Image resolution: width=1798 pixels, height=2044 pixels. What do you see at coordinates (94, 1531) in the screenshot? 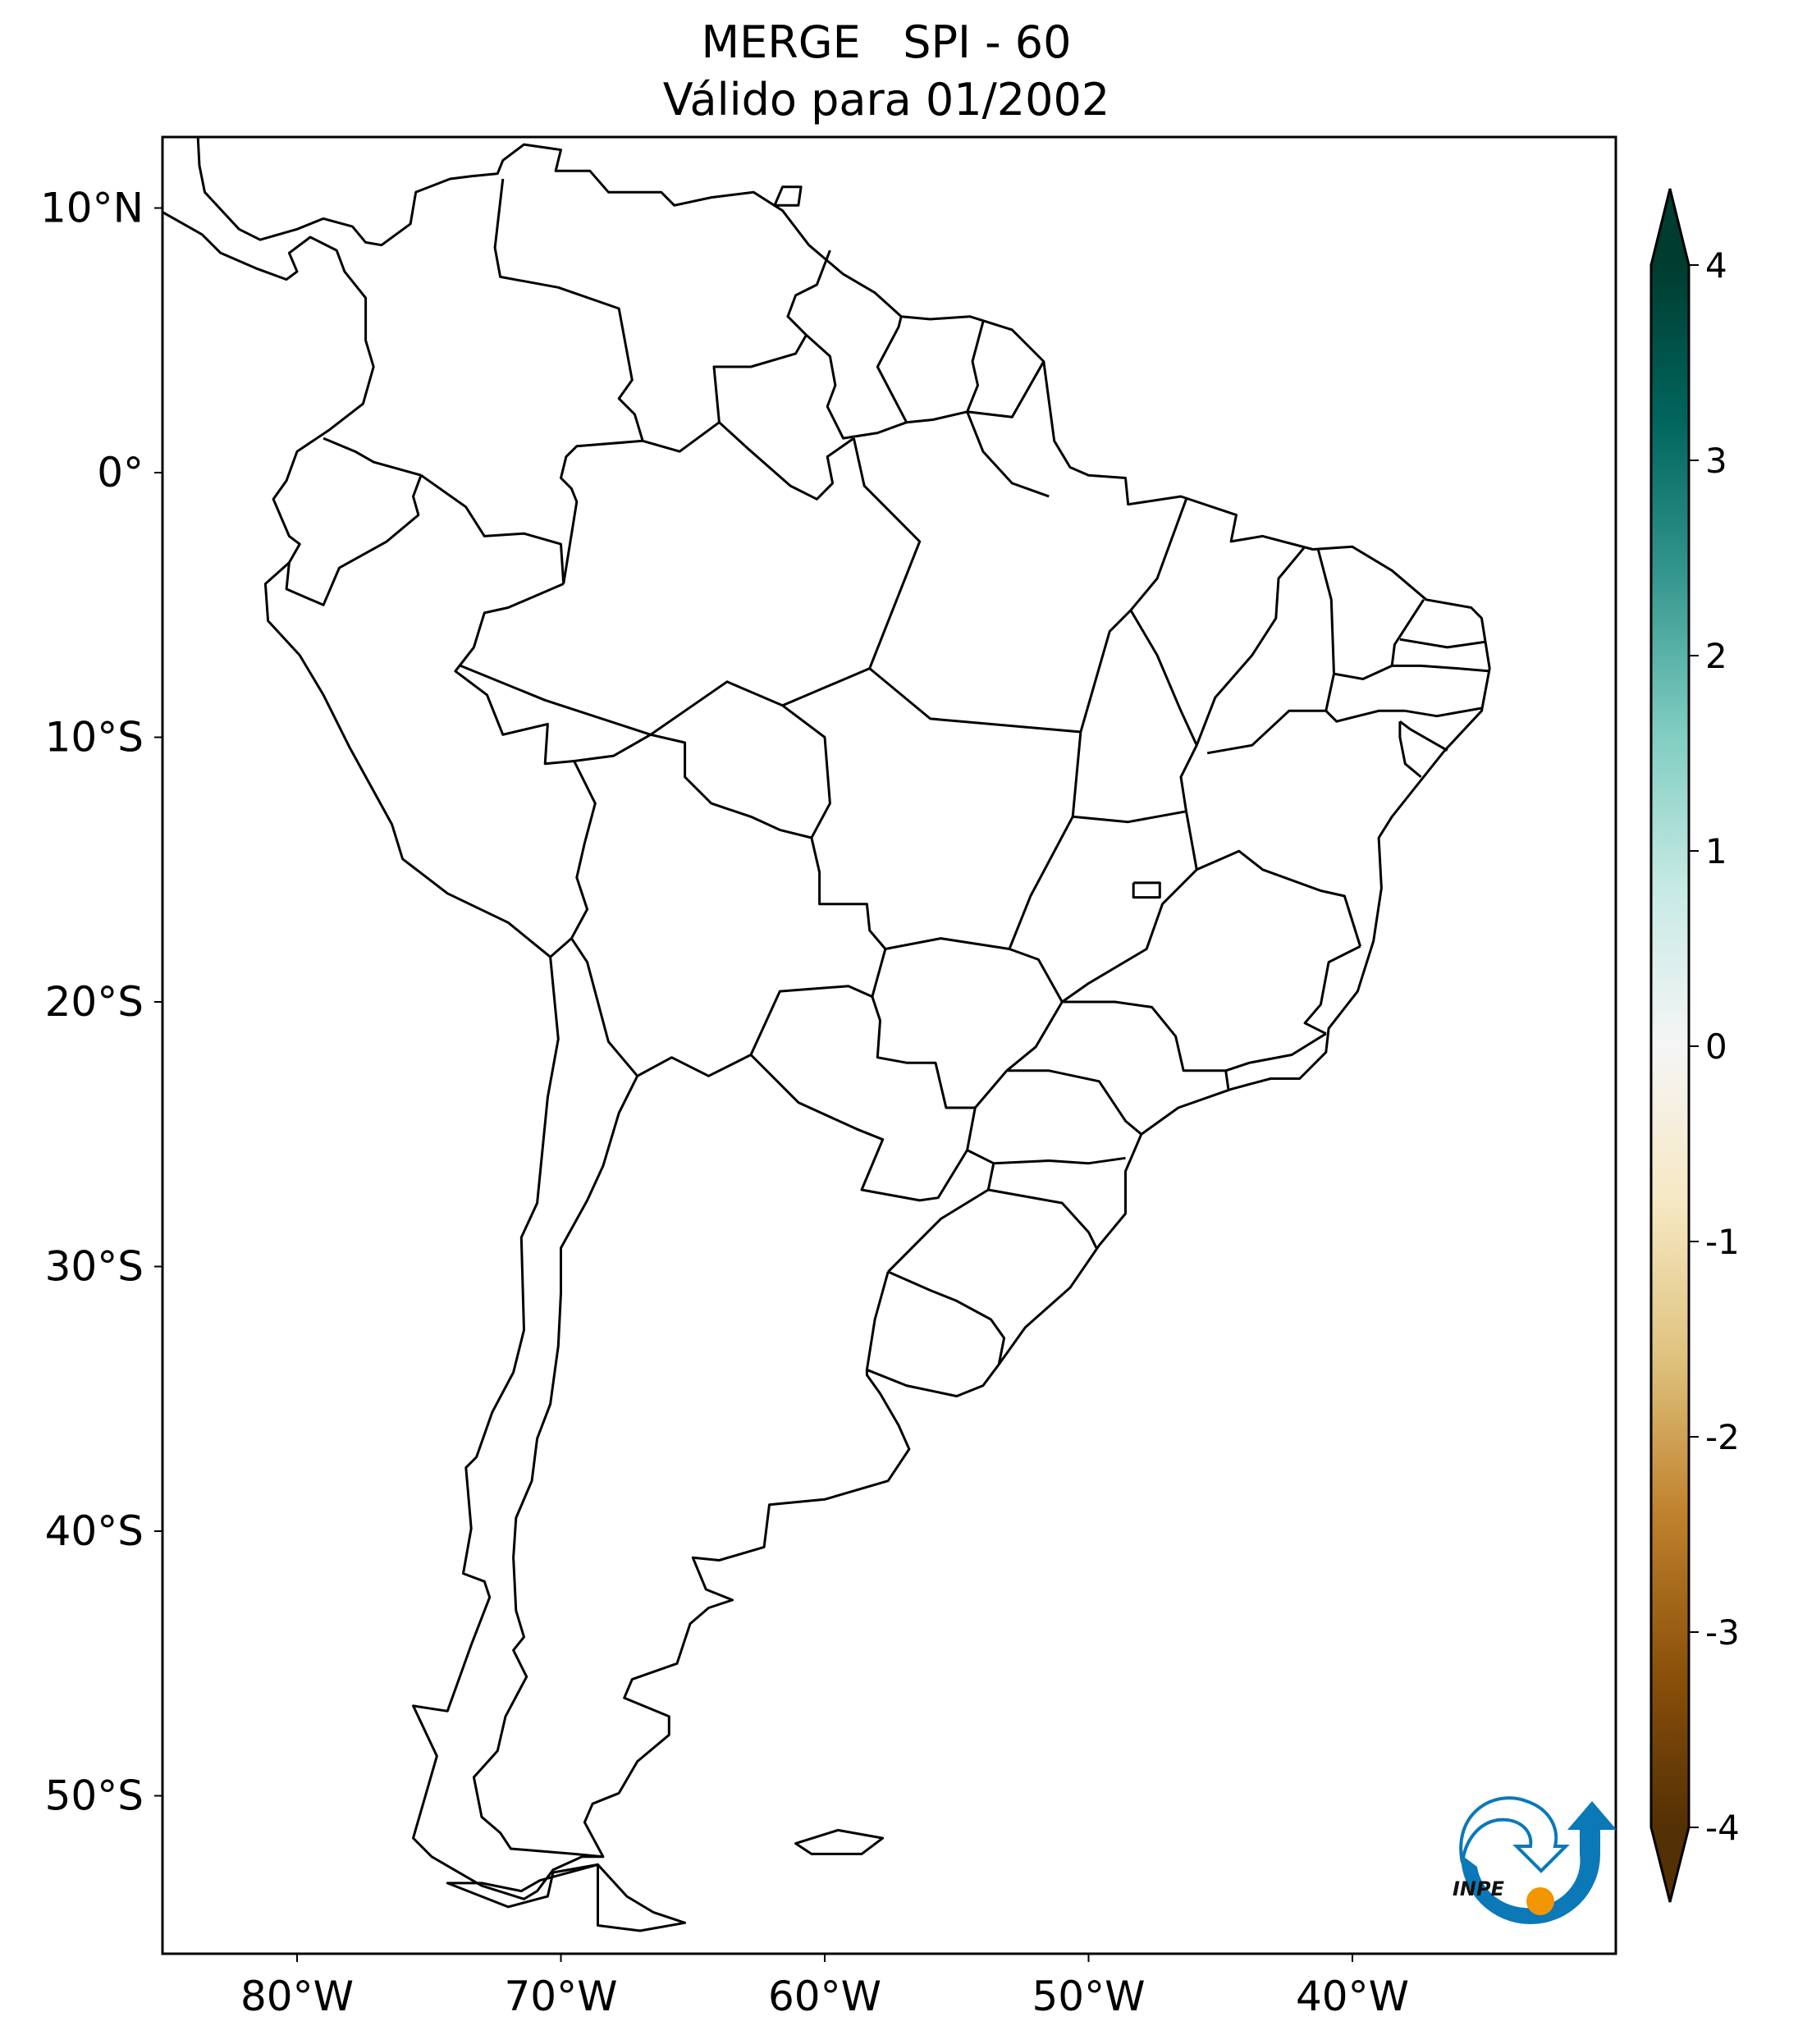
I see `lat-tick-label: 40°S` at bounding box center [94, 1531].